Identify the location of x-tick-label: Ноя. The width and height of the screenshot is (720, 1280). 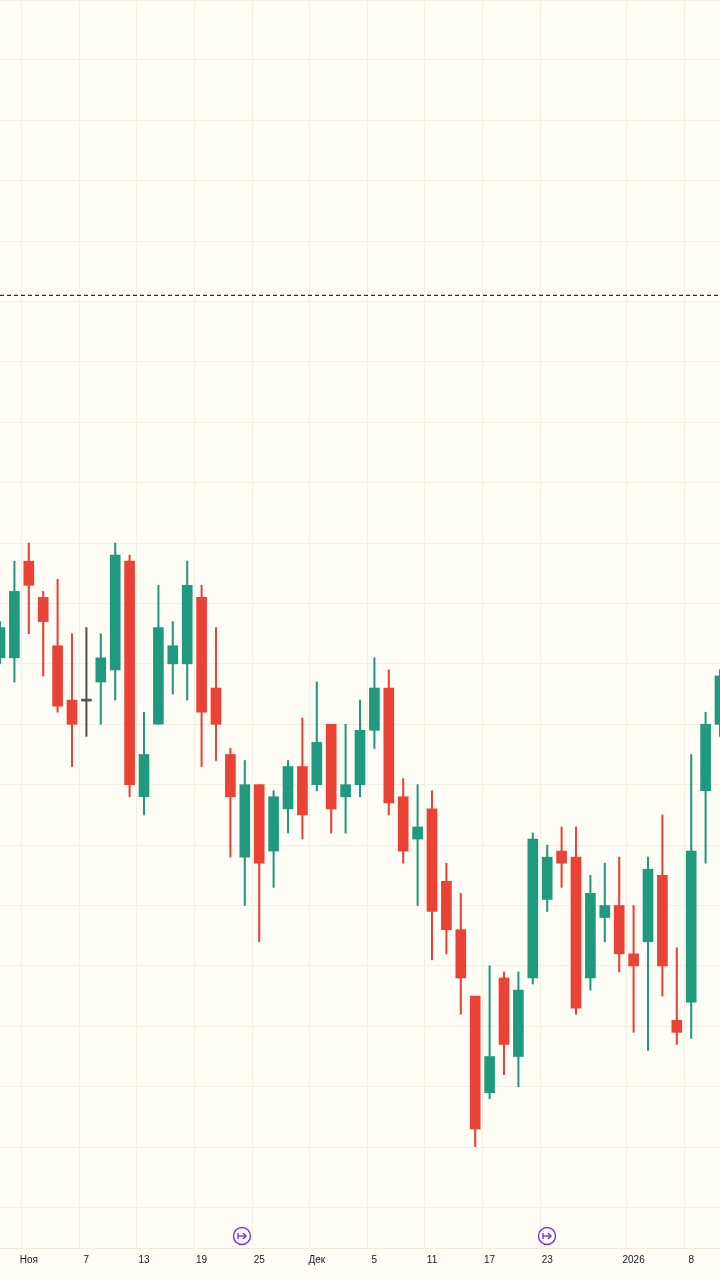
(28, 1259).